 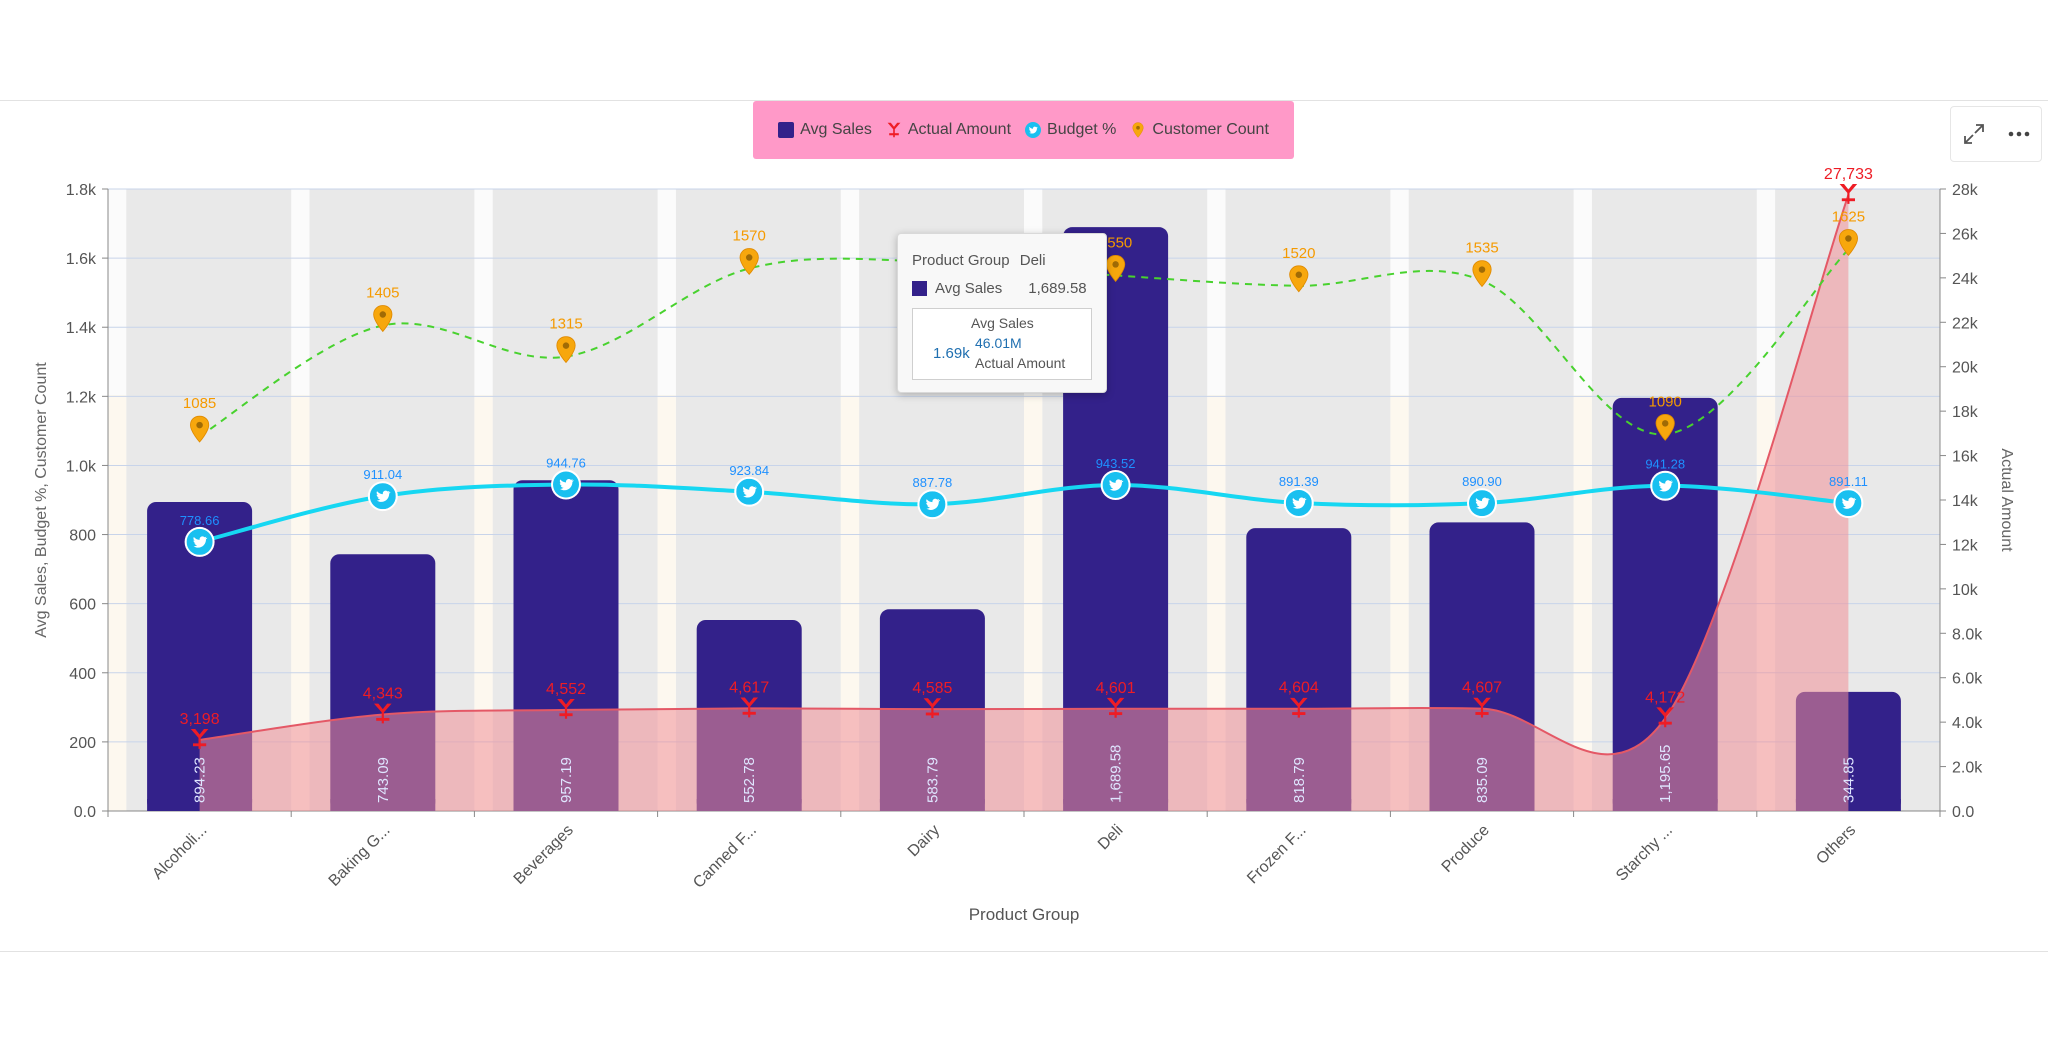 What do you see at coordinates (566, 780) in the screenshot?
I see `bar-value-label: 957.19` at bounding box center [566, 780].